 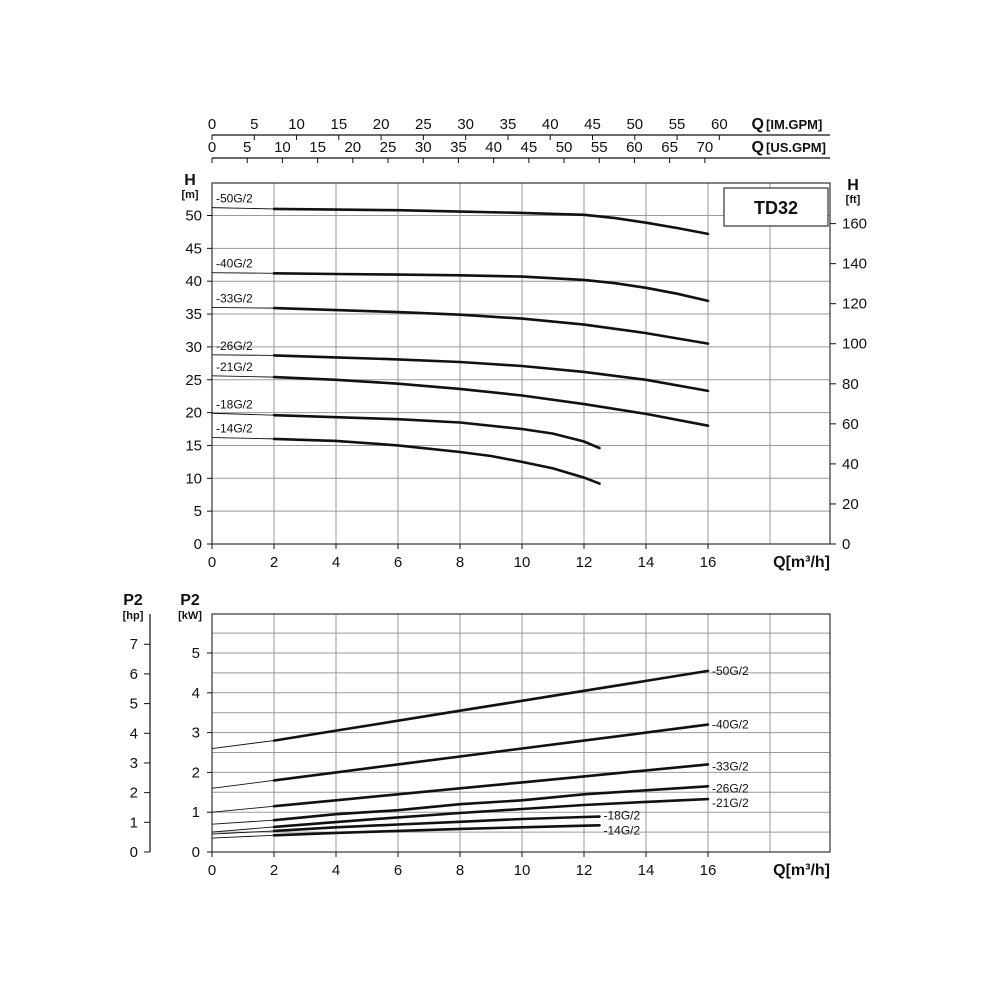 What do you see at coordinates (212, 870) in the screenshot?
I see `x-tick-label: 0` at bounding box center [212, 870].